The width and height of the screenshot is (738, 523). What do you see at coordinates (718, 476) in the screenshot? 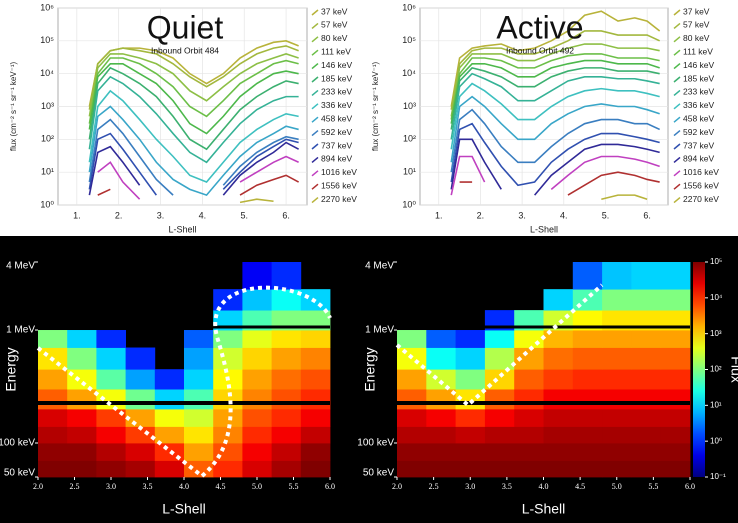
I see `colorbar-tick-label: 10⁻¹` at bounding box center [718, 476].